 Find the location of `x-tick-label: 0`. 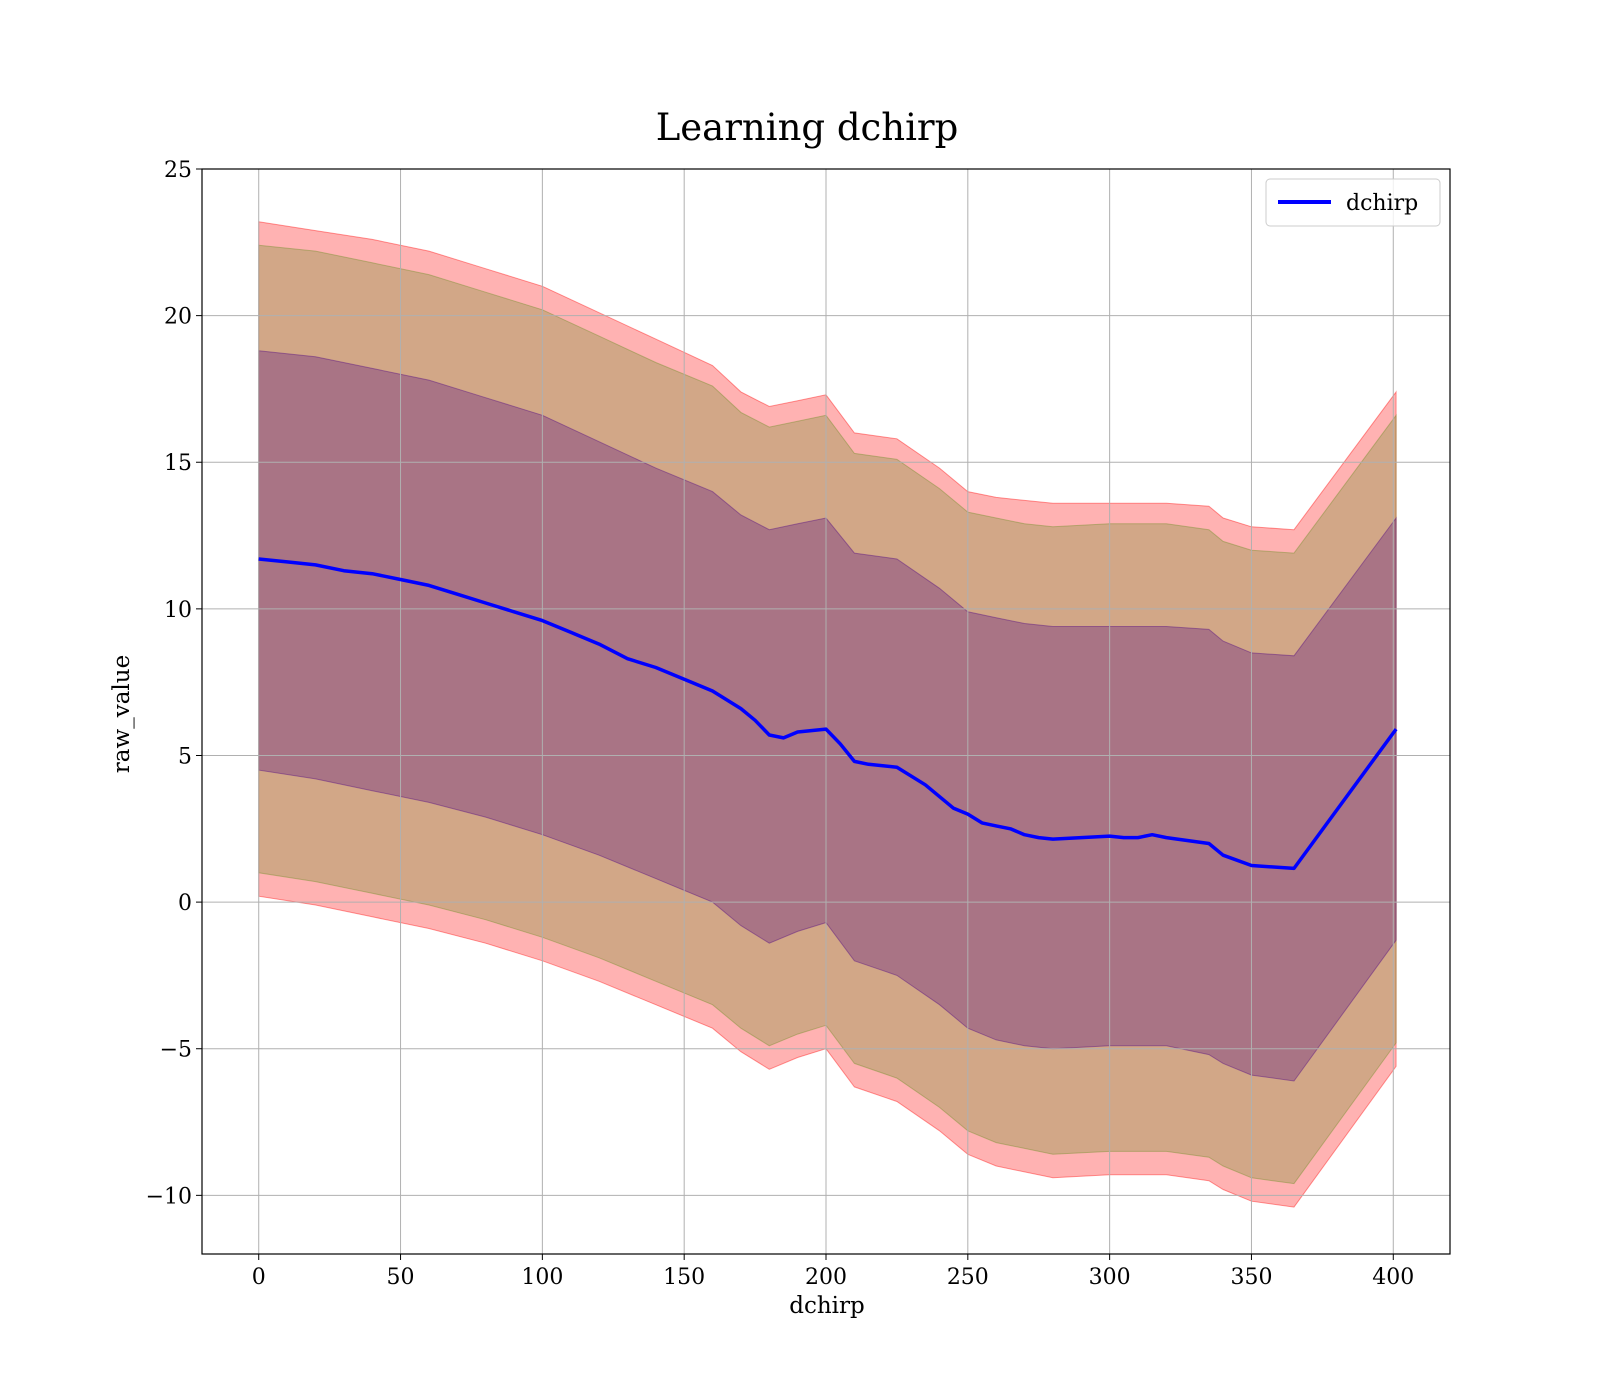

x-tick-label: 0 is located at coordinates (259, 1277).